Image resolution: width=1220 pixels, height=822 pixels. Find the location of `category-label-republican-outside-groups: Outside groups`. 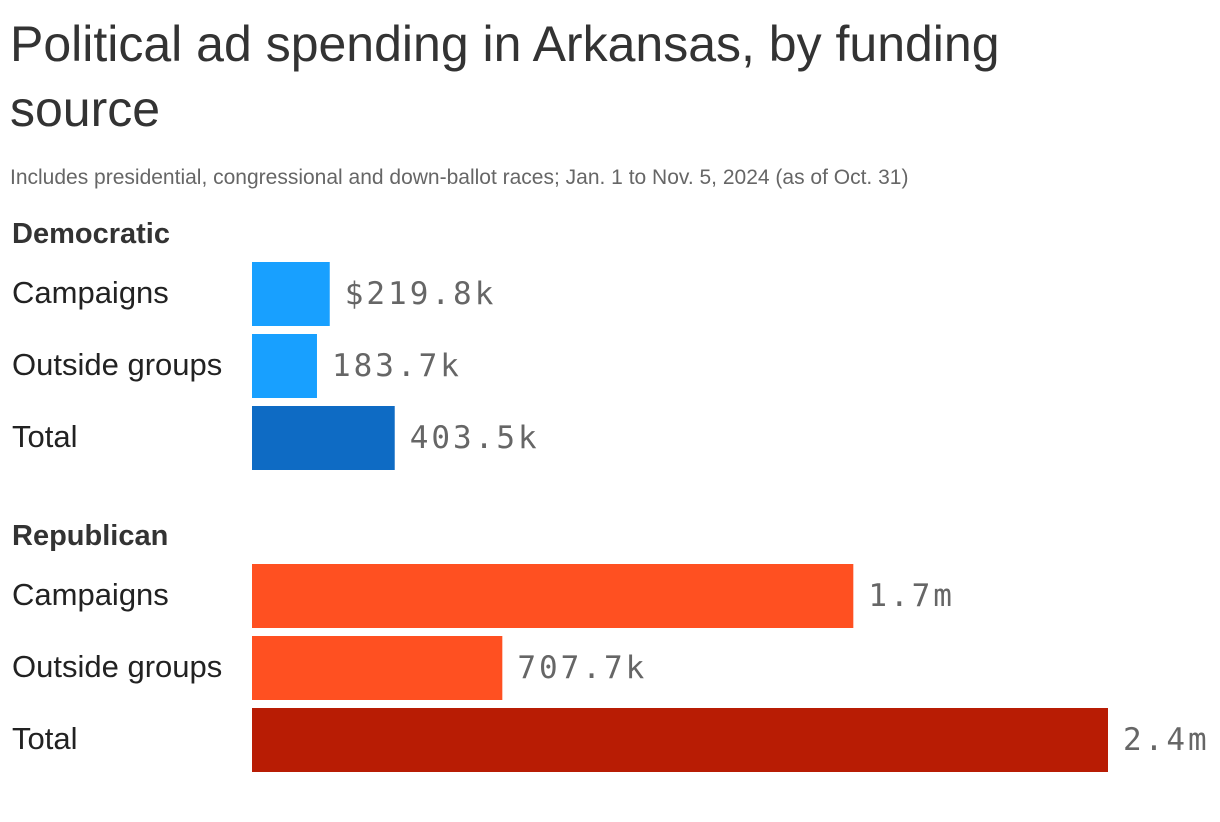

category-label-republican-outside-groups: Outside groups is located at coordinates (117, 666).